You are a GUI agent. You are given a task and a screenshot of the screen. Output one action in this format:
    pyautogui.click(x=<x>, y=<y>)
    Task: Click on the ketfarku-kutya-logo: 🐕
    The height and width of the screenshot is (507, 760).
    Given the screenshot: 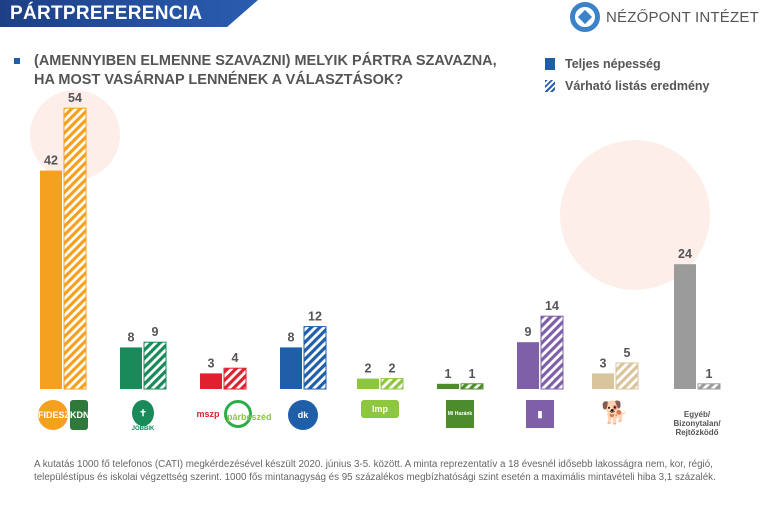 What is the action you would take?
    pyautogui.click(x=615, y=412)
    